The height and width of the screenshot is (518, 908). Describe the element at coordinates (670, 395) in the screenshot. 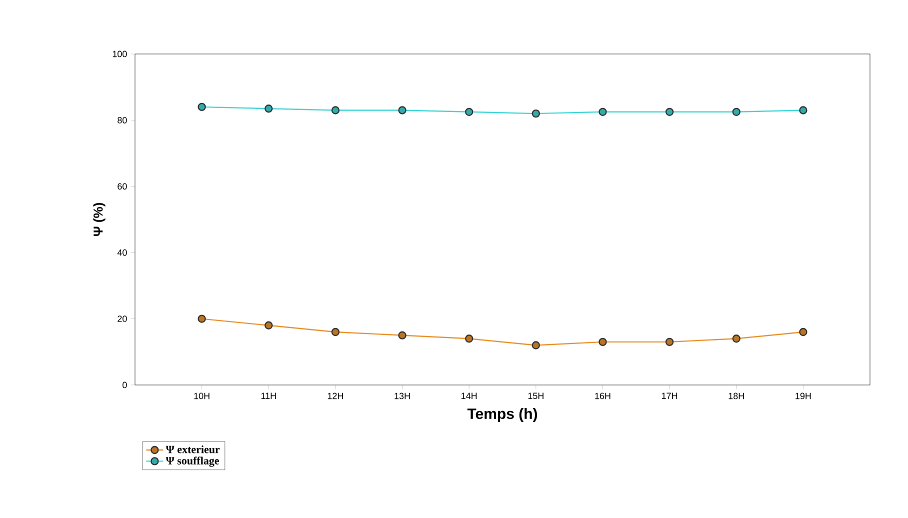

I see `x-tick-label: 17H` at that location.